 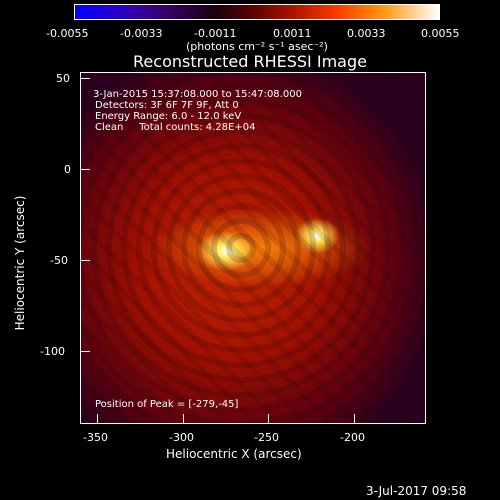 I want to click on colorbar-units: (photons cm⁻² s⁻¹ asec⁻²), so click(x=257, y=46).